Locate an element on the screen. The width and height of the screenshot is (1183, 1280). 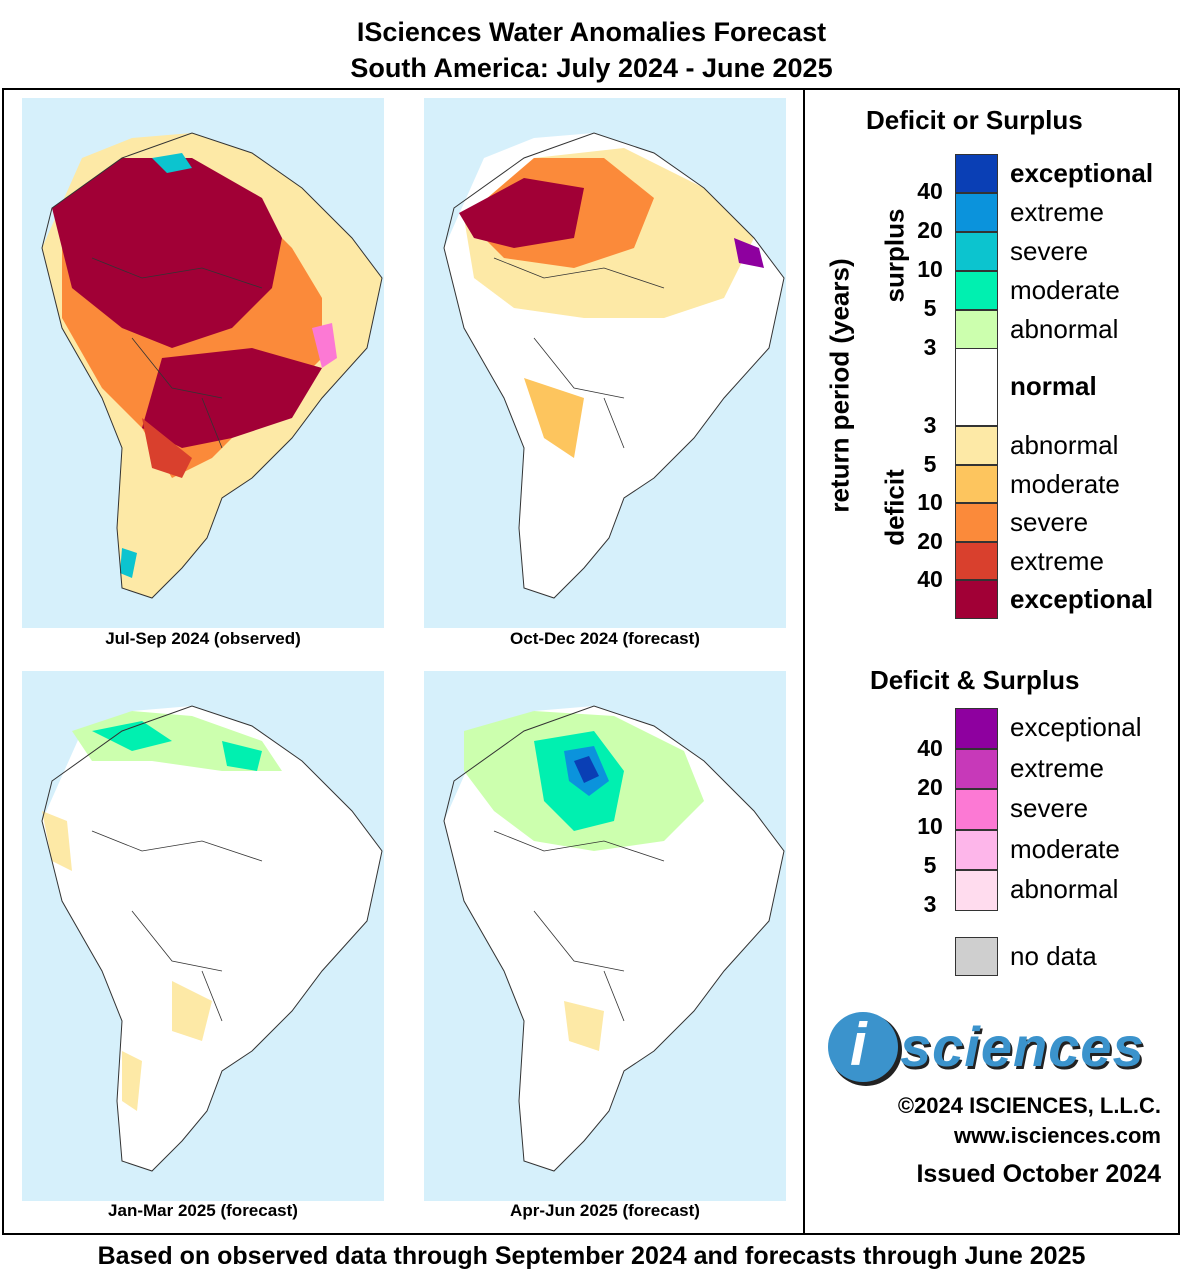
legend-deficit-label: deficit is located at coordinates (894, 507).